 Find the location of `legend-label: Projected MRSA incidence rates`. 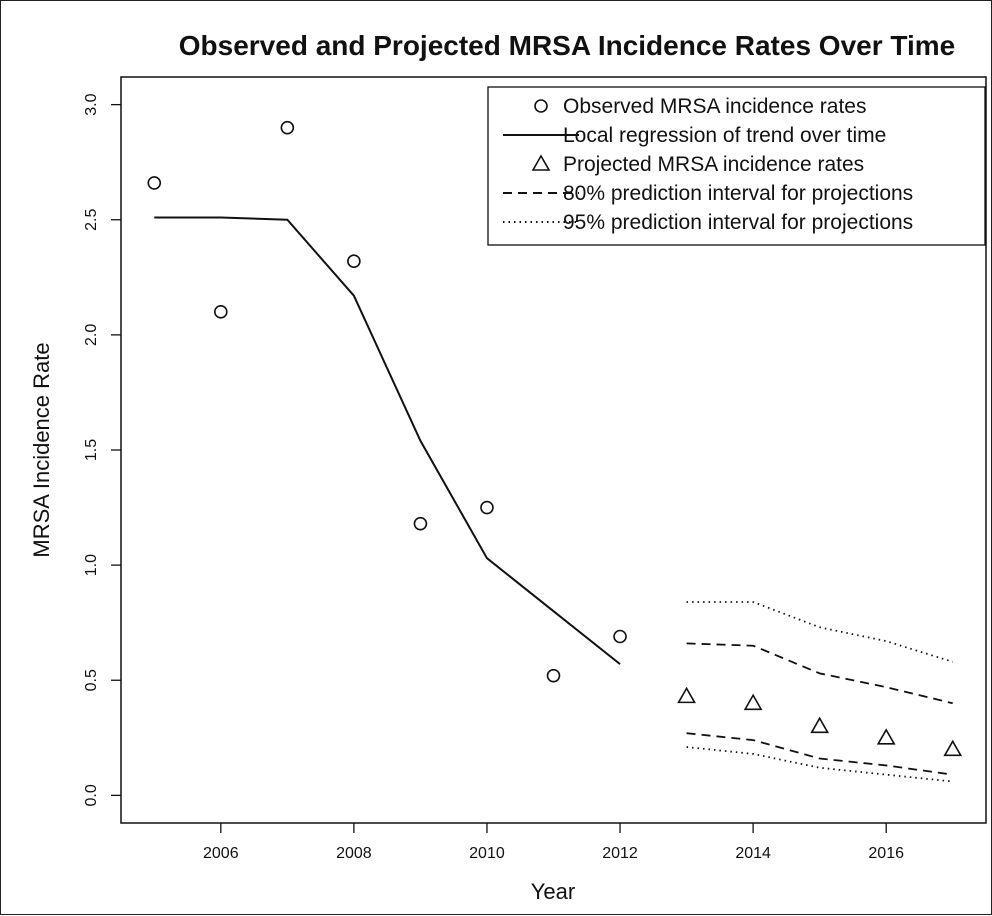

legend-label: Projected MRSA incidence rates is located at coordinates (713, 164).